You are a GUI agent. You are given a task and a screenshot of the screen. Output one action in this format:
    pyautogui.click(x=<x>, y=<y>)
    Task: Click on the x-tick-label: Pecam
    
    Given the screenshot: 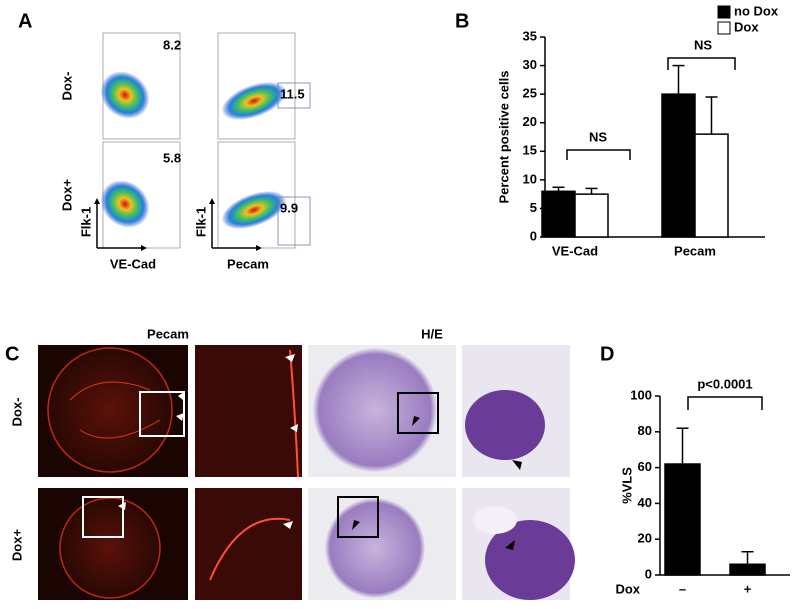 What is the action you would take?
    pyautogui.click(x=695, y=250)
    